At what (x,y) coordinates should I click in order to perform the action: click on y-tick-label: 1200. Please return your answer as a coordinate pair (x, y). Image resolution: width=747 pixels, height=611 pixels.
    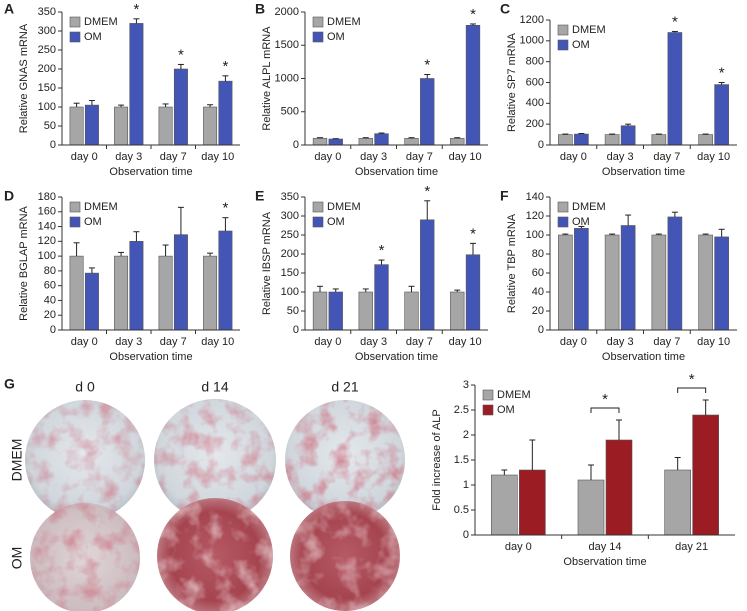
    Looking at the image, I should click on (532, 20).